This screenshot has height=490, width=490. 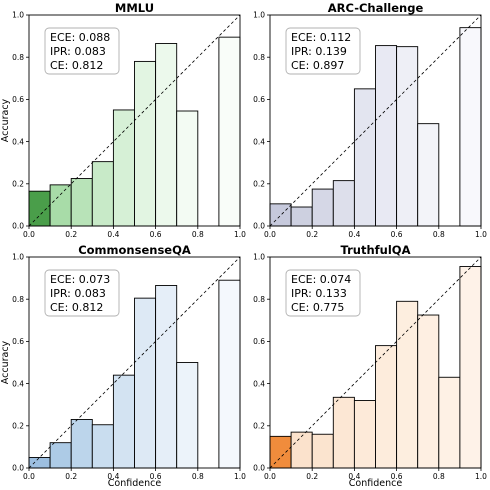 I want to click on stat-line: ECE: 0.073, so click(x=80, y=279).